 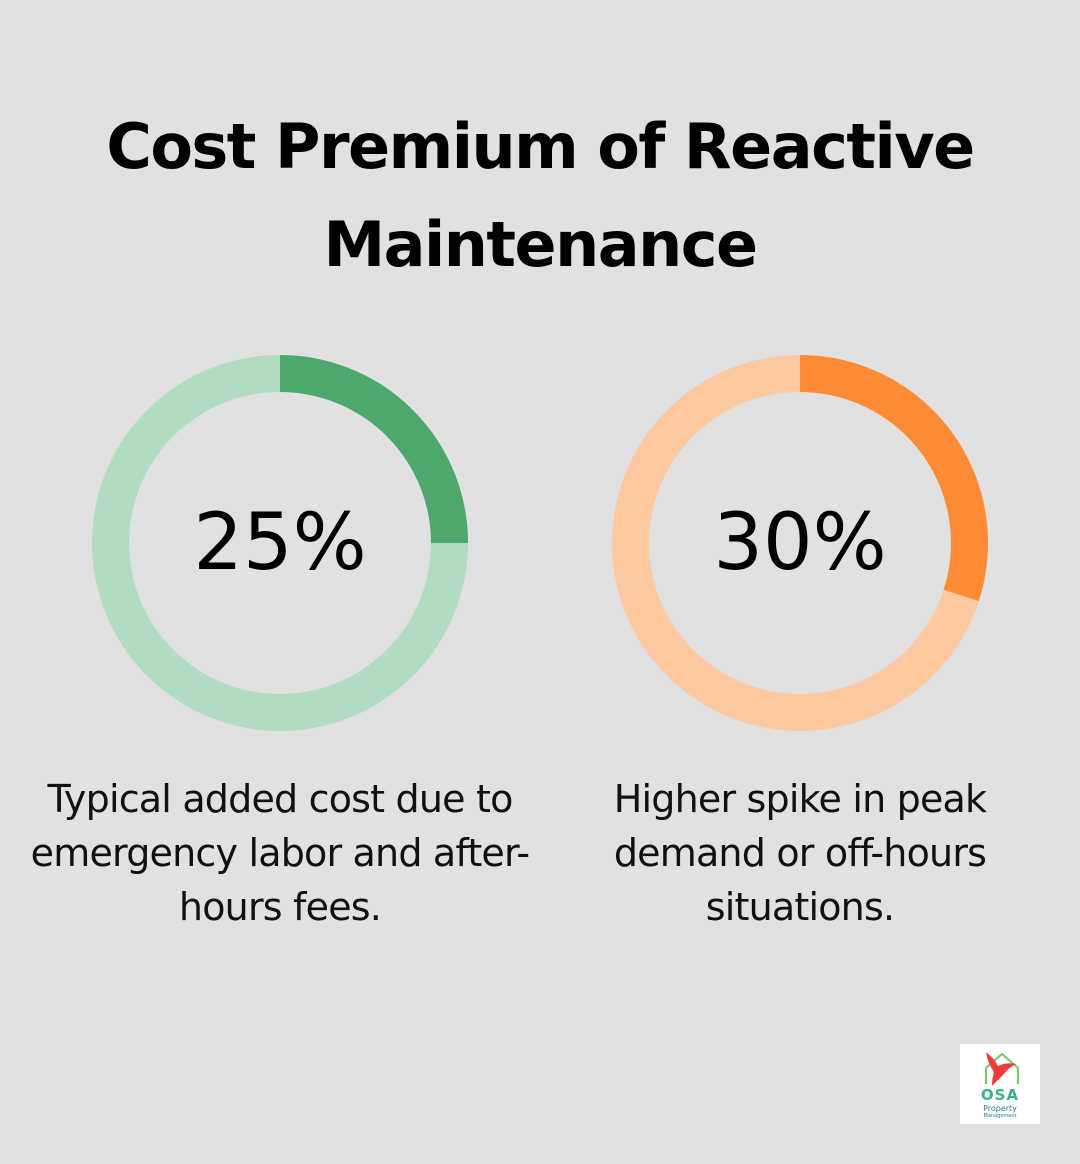 What do you see at coordinates (1000, 1108) in the screenshot?
I see `logo-line-1: Property` at bounding box center [1000, 1108].